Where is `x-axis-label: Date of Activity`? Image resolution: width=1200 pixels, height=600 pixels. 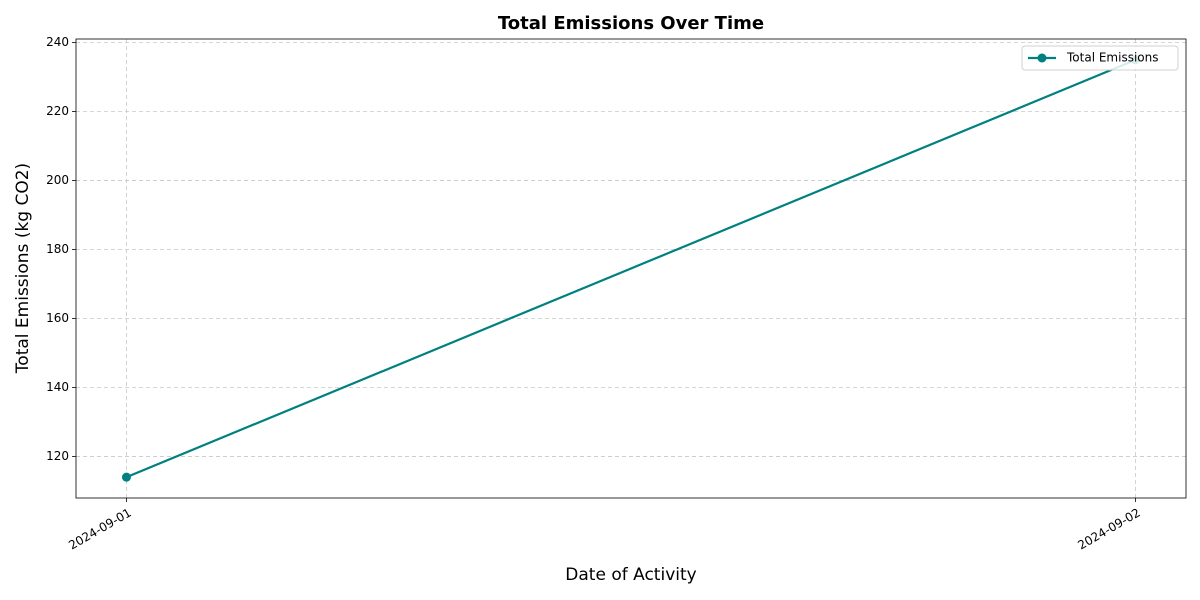 x-axis-label: Date of Activity is located at coordinates (630, 575).